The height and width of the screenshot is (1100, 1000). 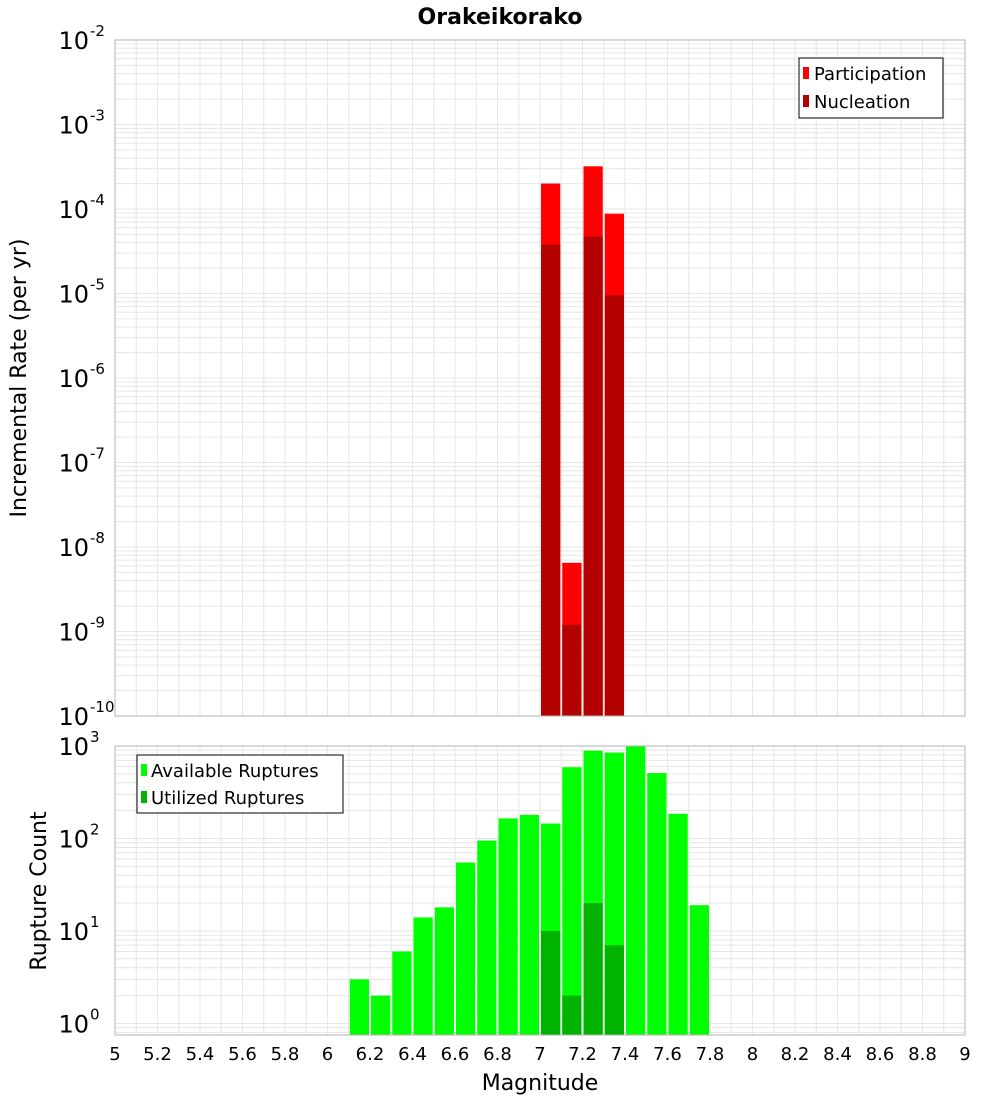 I want to click on x-tick-label: 8.4, so click(x=837, y=1054).